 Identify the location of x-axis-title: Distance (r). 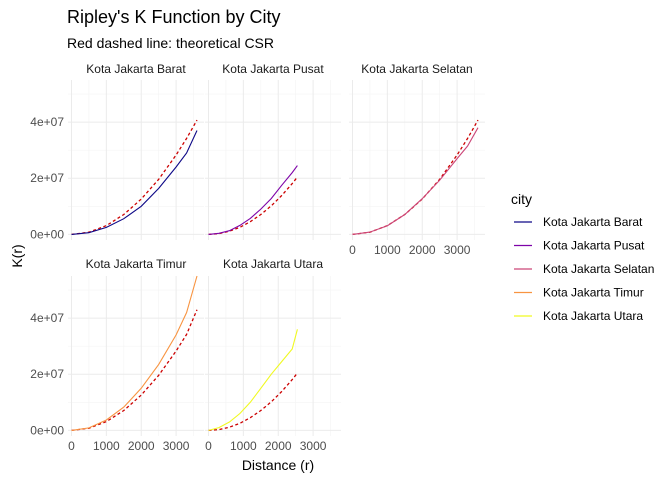
(278, 465).